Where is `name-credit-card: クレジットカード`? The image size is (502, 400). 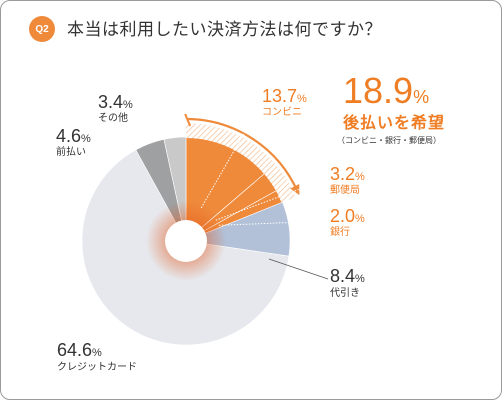
name-credit-card: クレジットカード is located at coordinates (97, 367).